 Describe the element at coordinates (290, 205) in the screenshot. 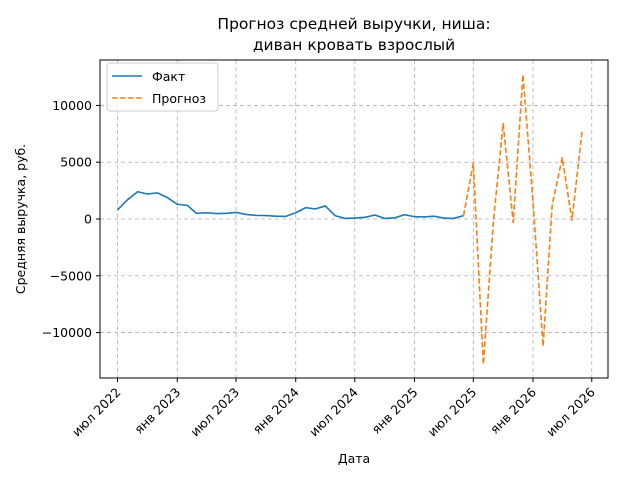

I see `series-line-fact` at that location.